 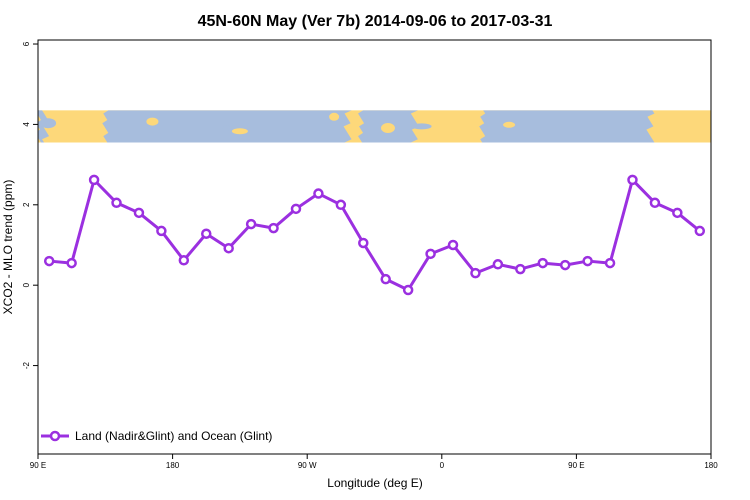 I want to click on y-axis-label: XCO2 - MLO trend (ppm), so click(x=8, y=247).